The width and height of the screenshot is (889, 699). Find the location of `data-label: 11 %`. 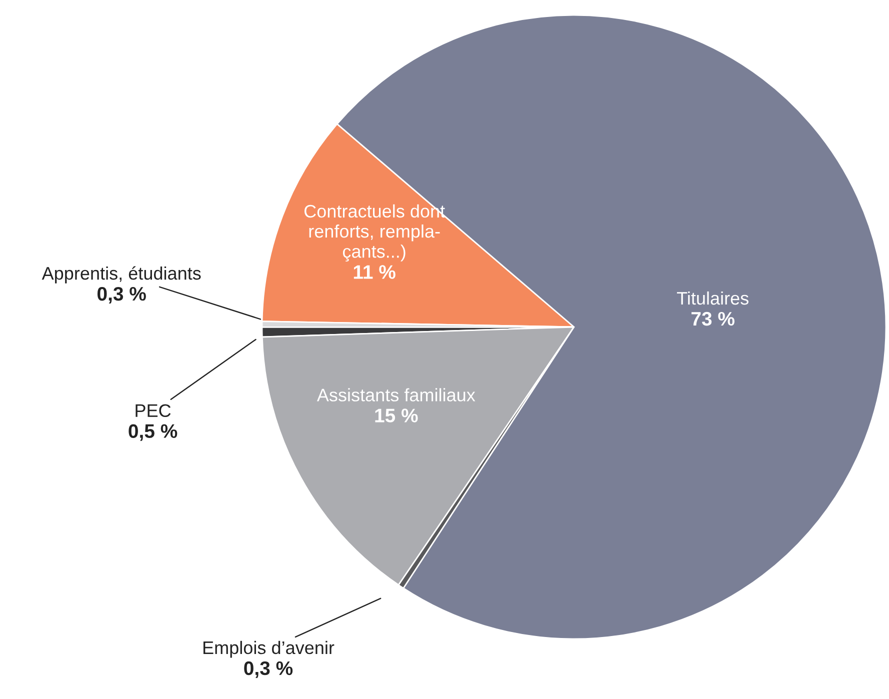

data-label: 11 % is located at coordinates (375, 272).